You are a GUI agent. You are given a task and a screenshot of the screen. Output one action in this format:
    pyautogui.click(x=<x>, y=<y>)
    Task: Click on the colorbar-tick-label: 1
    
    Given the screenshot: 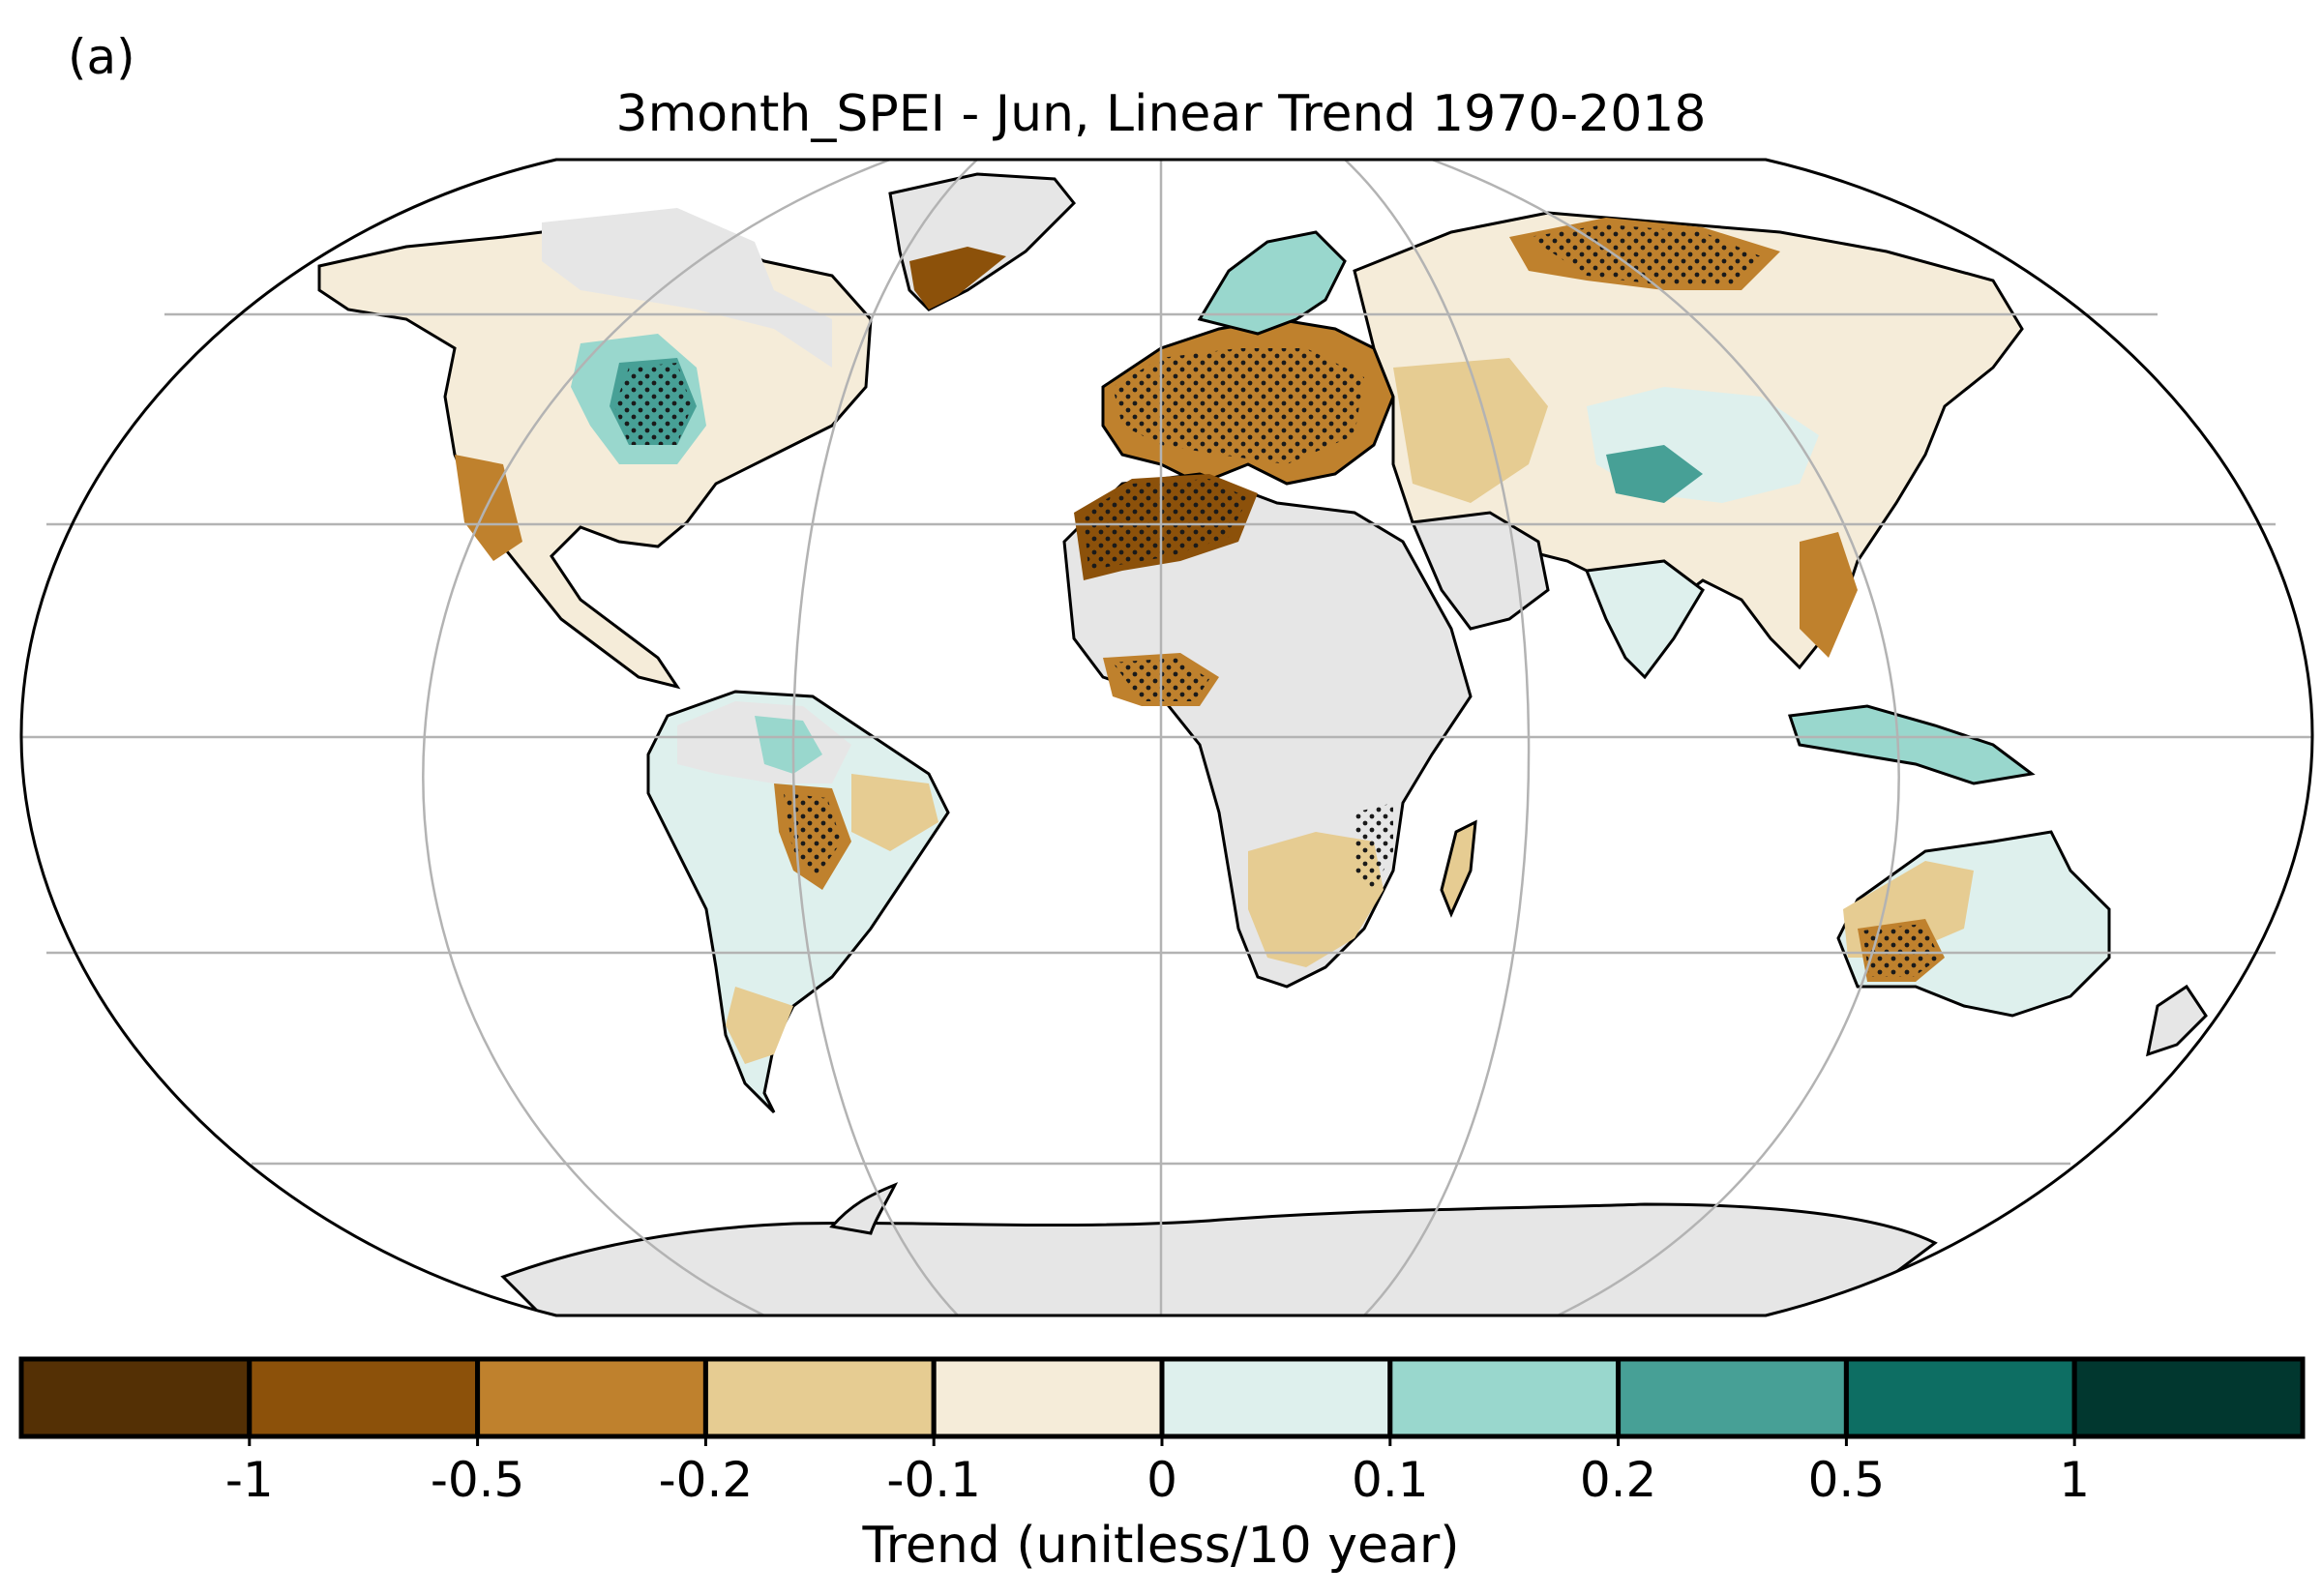 What is the action you would take?
    pyautogui.click(x=2074, y=1480)
    